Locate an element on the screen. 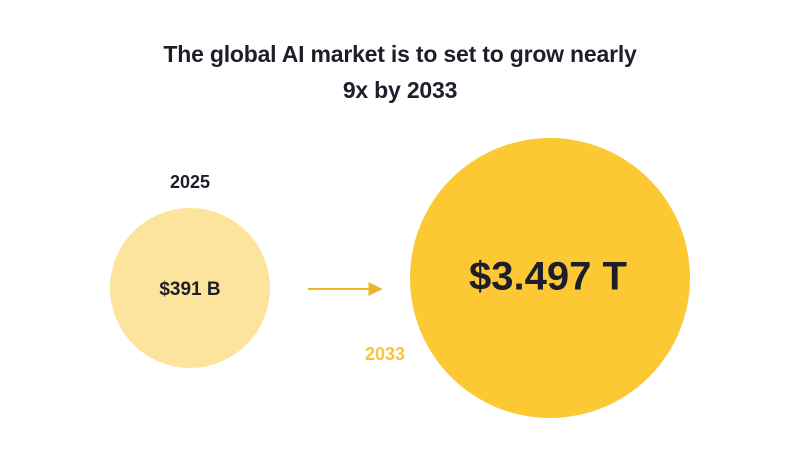  value-label: $391 B is located at coordinates (189, 289).